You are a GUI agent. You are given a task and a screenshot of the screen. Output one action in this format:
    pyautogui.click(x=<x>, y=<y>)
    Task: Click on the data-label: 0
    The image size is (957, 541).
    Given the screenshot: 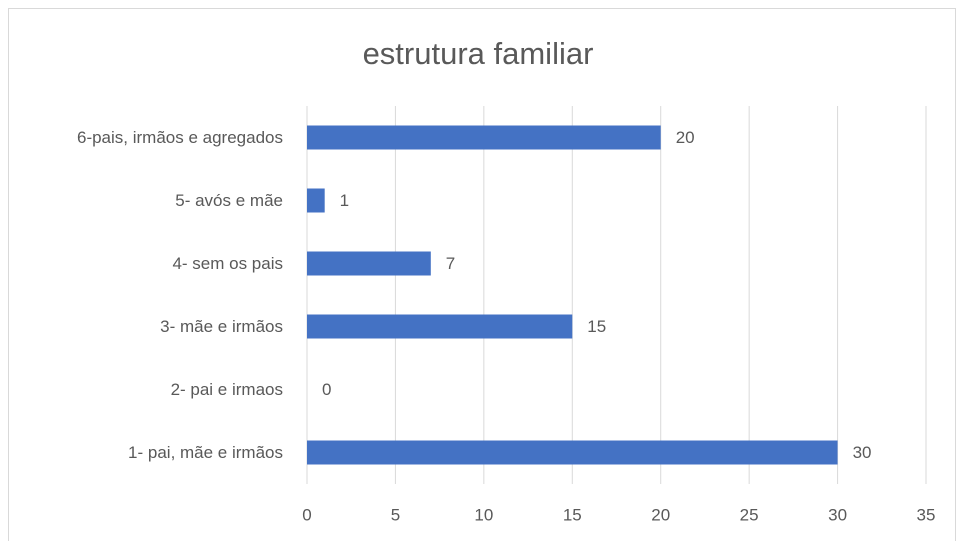 What is the action you would take?
    pyautogui.click(x=326, y=389)
    